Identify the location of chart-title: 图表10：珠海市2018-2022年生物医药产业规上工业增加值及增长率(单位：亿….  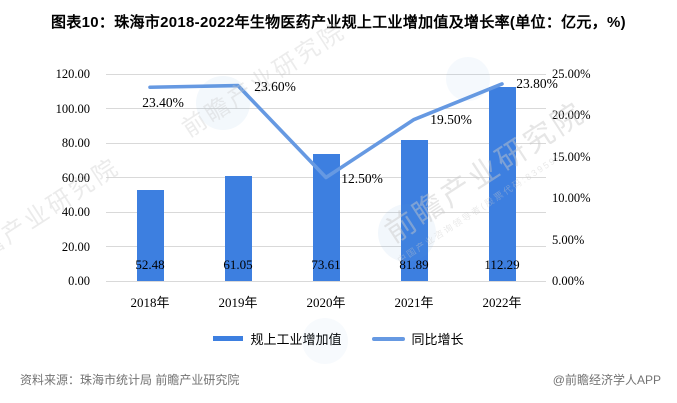
(338, 22).